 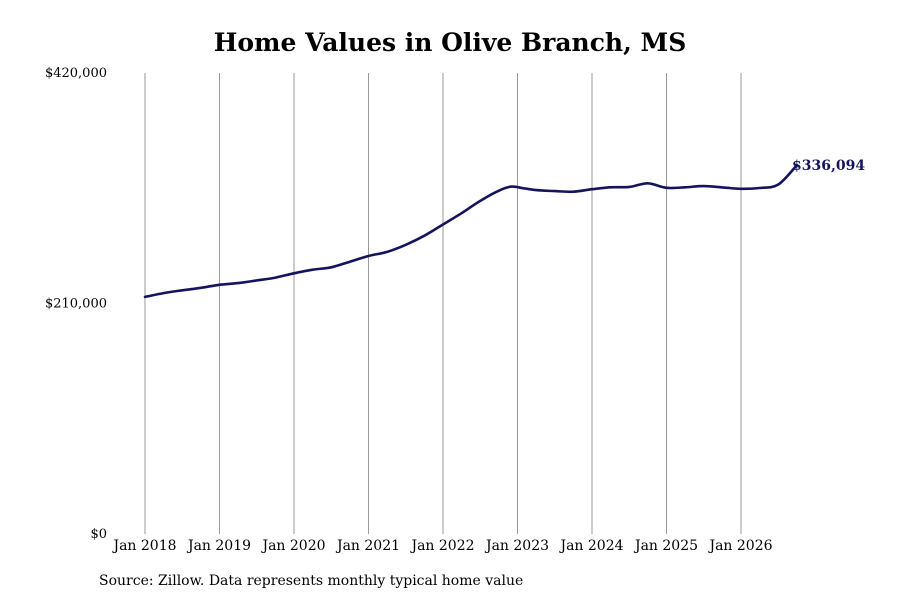 I want to click on x-tick-label: Jan 2023, so click(x=516, y=546).